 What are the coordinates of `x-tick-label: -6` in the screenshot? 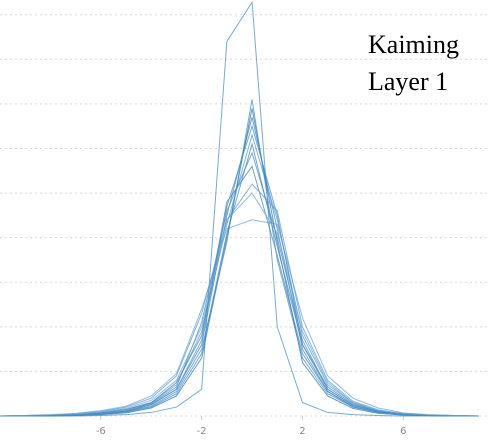 It's located at (101, 431).